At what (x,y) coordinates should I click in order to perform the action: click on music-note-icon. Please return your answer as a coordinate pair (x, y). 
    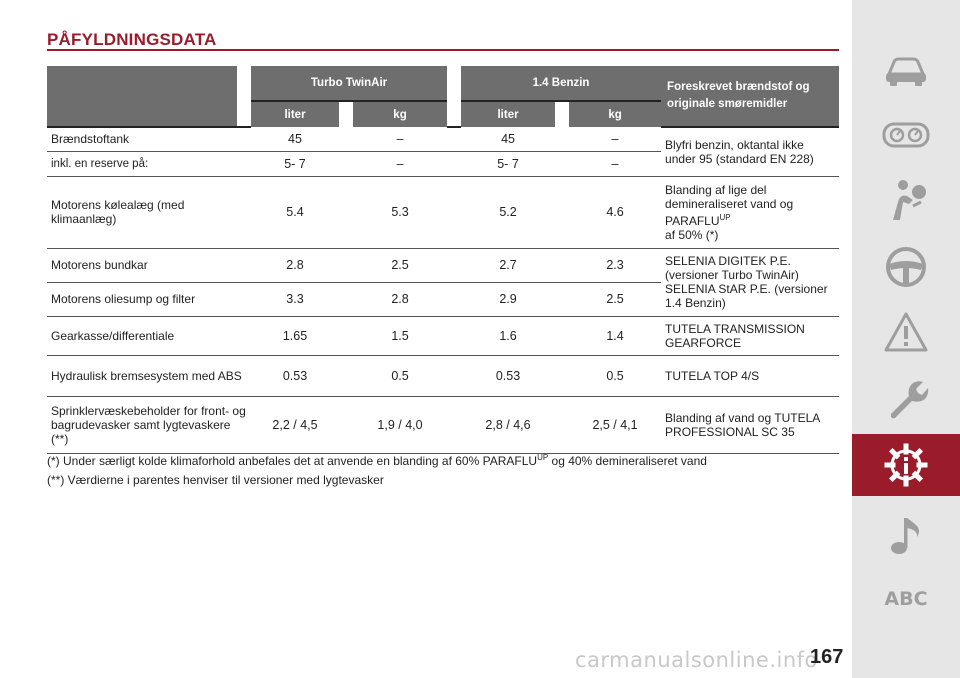
    Looking at the image, I should click on (905, 536).